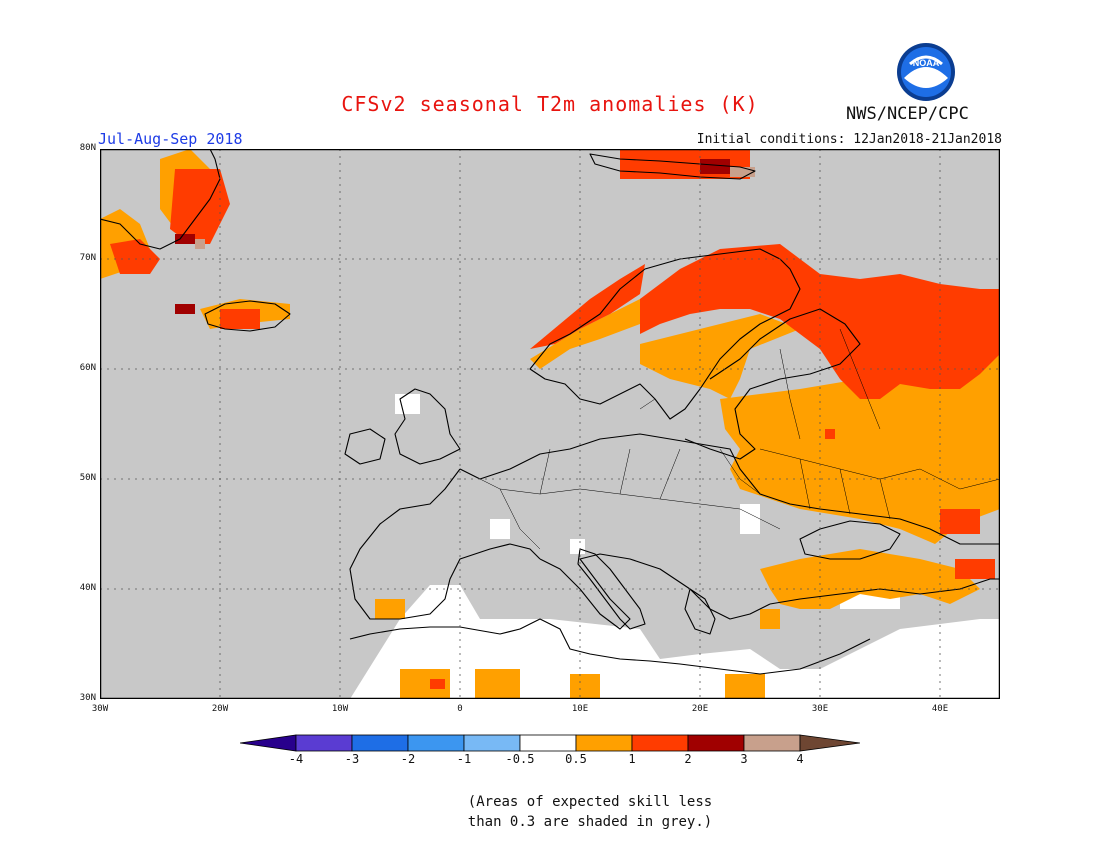  Describe the element at coordinates (520, 759) in the screenshot. I see `colorbar-label: -0.5` at that location.